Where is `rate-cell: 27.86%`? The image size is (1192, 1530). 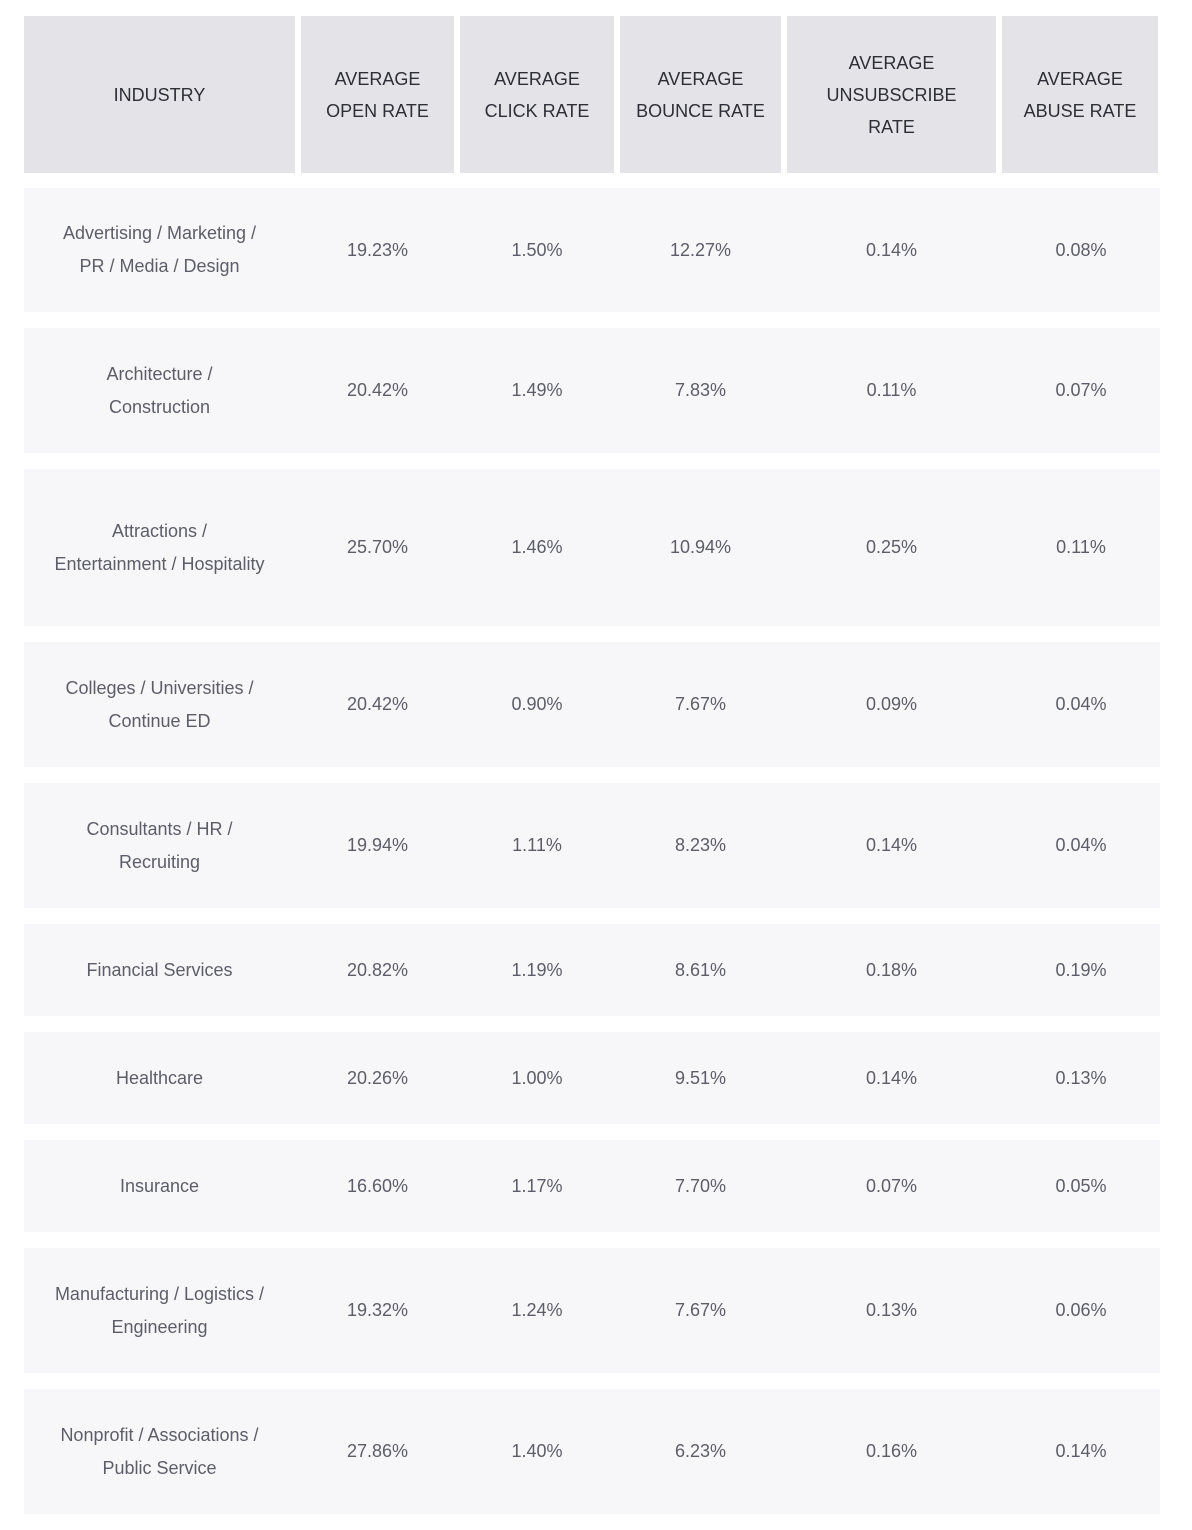 rate-cell: 27.86% is located at coordinates (377, 1451).